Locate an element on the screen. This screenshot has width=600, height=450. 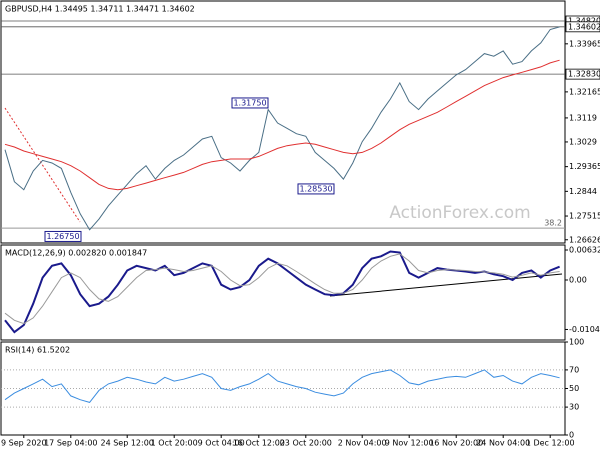
y-tick-label: 1.26626 is located at coordinates (584, 239).